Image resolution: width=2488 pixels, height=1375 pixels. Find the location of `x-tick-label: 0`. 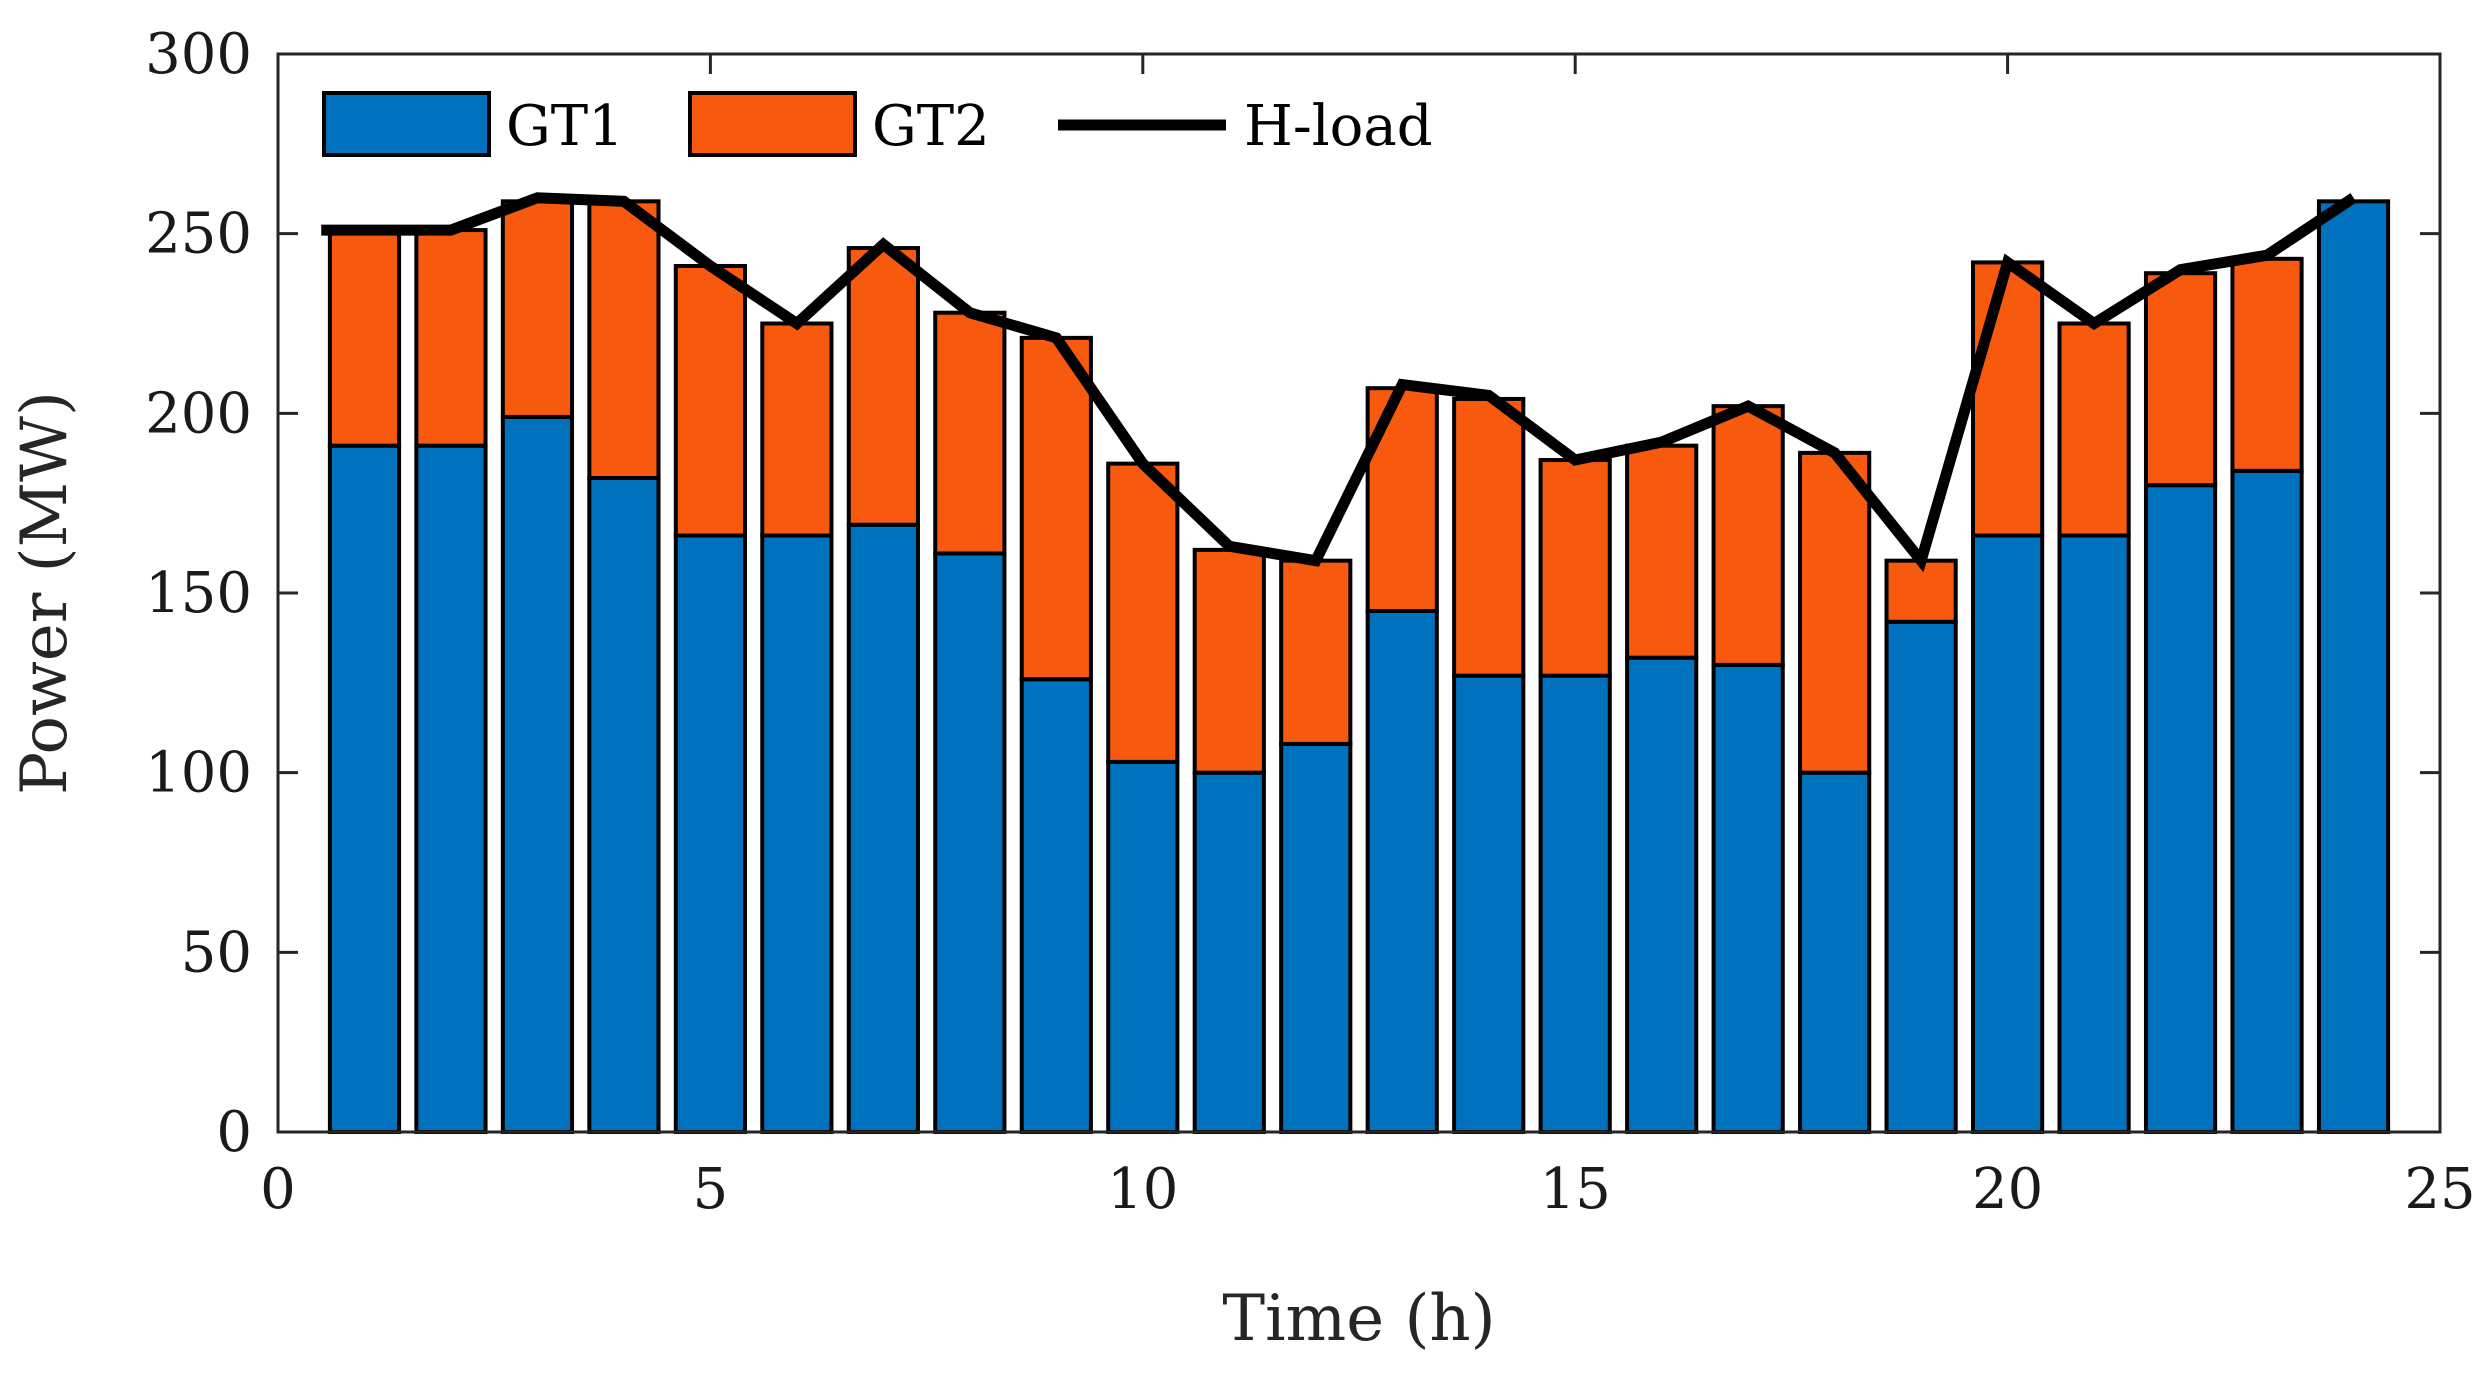

x-tick-label: 0 is located at coordinates (278, 1189).